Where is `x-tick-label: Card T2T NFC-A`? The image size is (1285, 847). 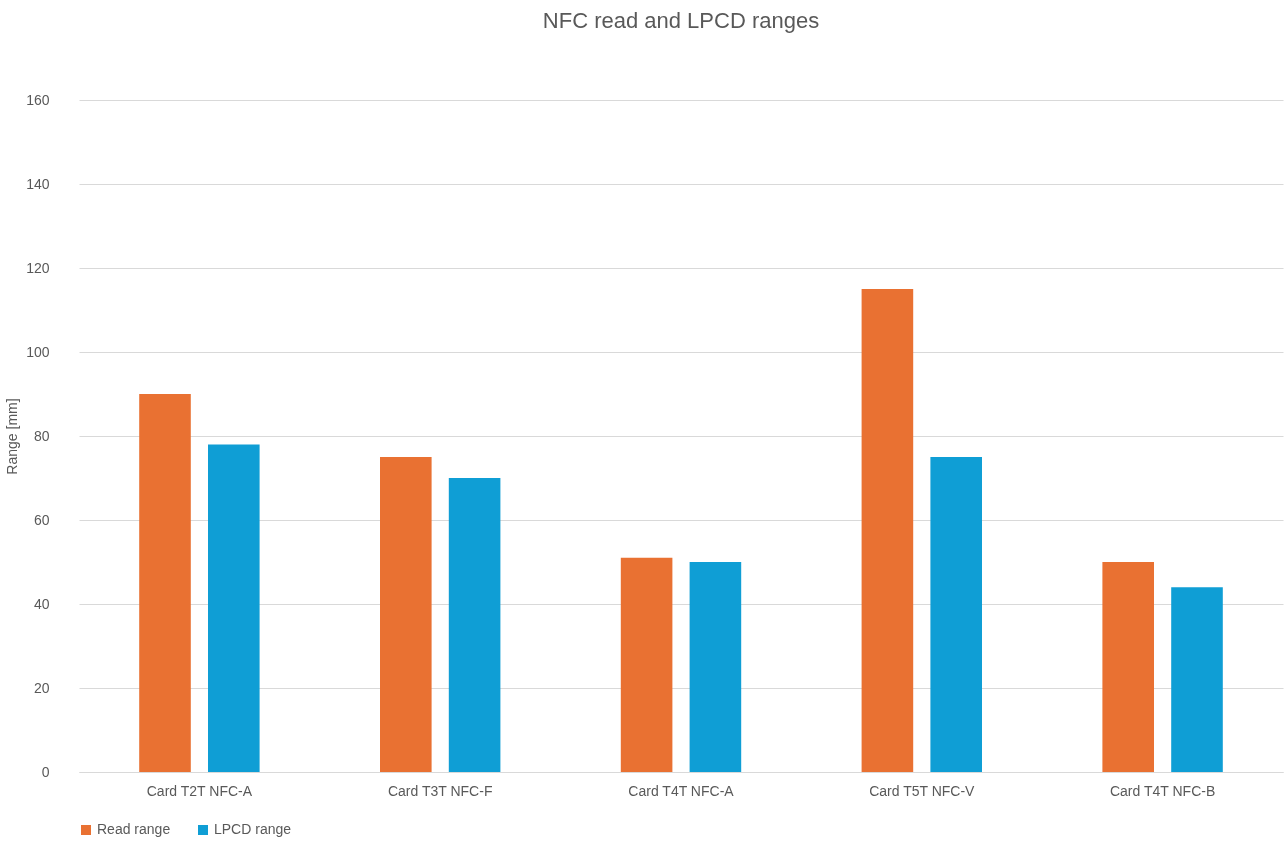 x-tick-label: Card T2T NFC-A is located at coordinates (199, 790).